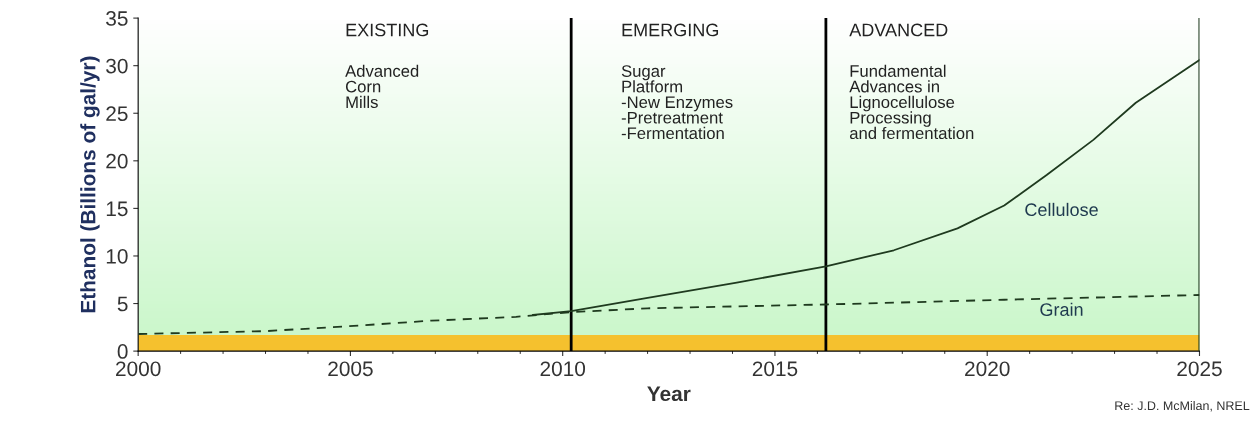 The width and height of the screenshot is (1256, 421). What do you see at coordinates (117, 161) in the screenshot?
I see `y-tick-label: 20` at bounding box center [117, 161].